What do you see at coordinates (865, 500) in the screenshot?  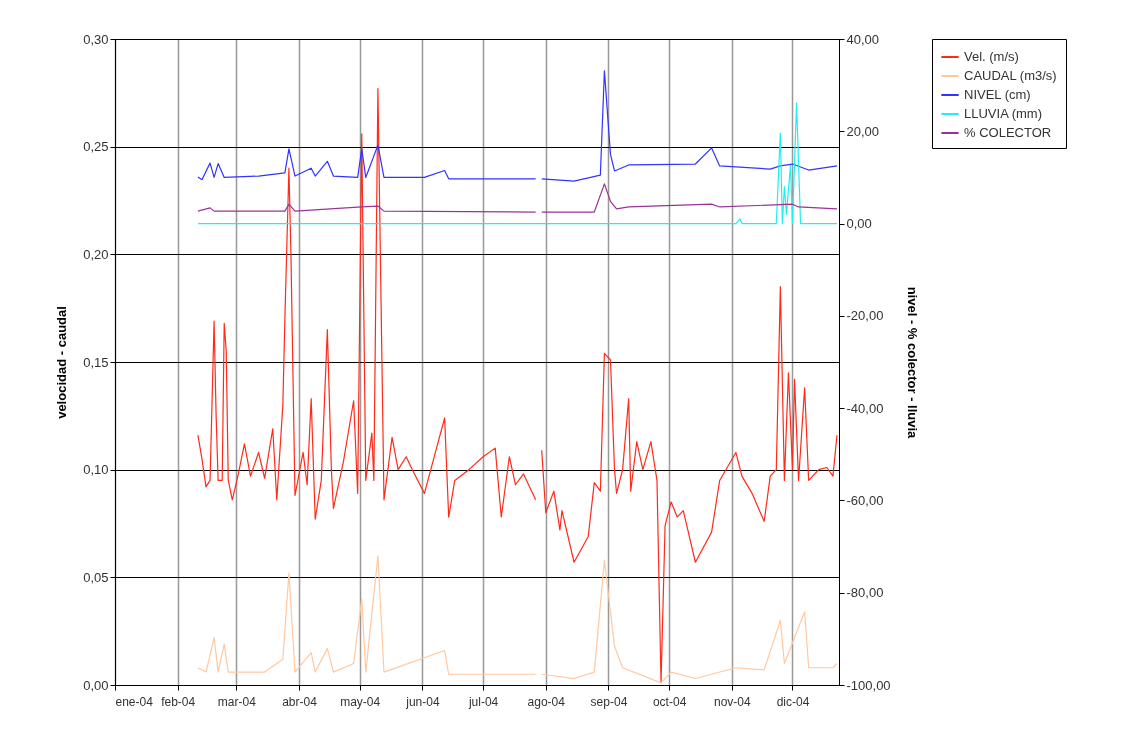 I see `y2-tick-label: -60,00` at bounding box center [865, 500].